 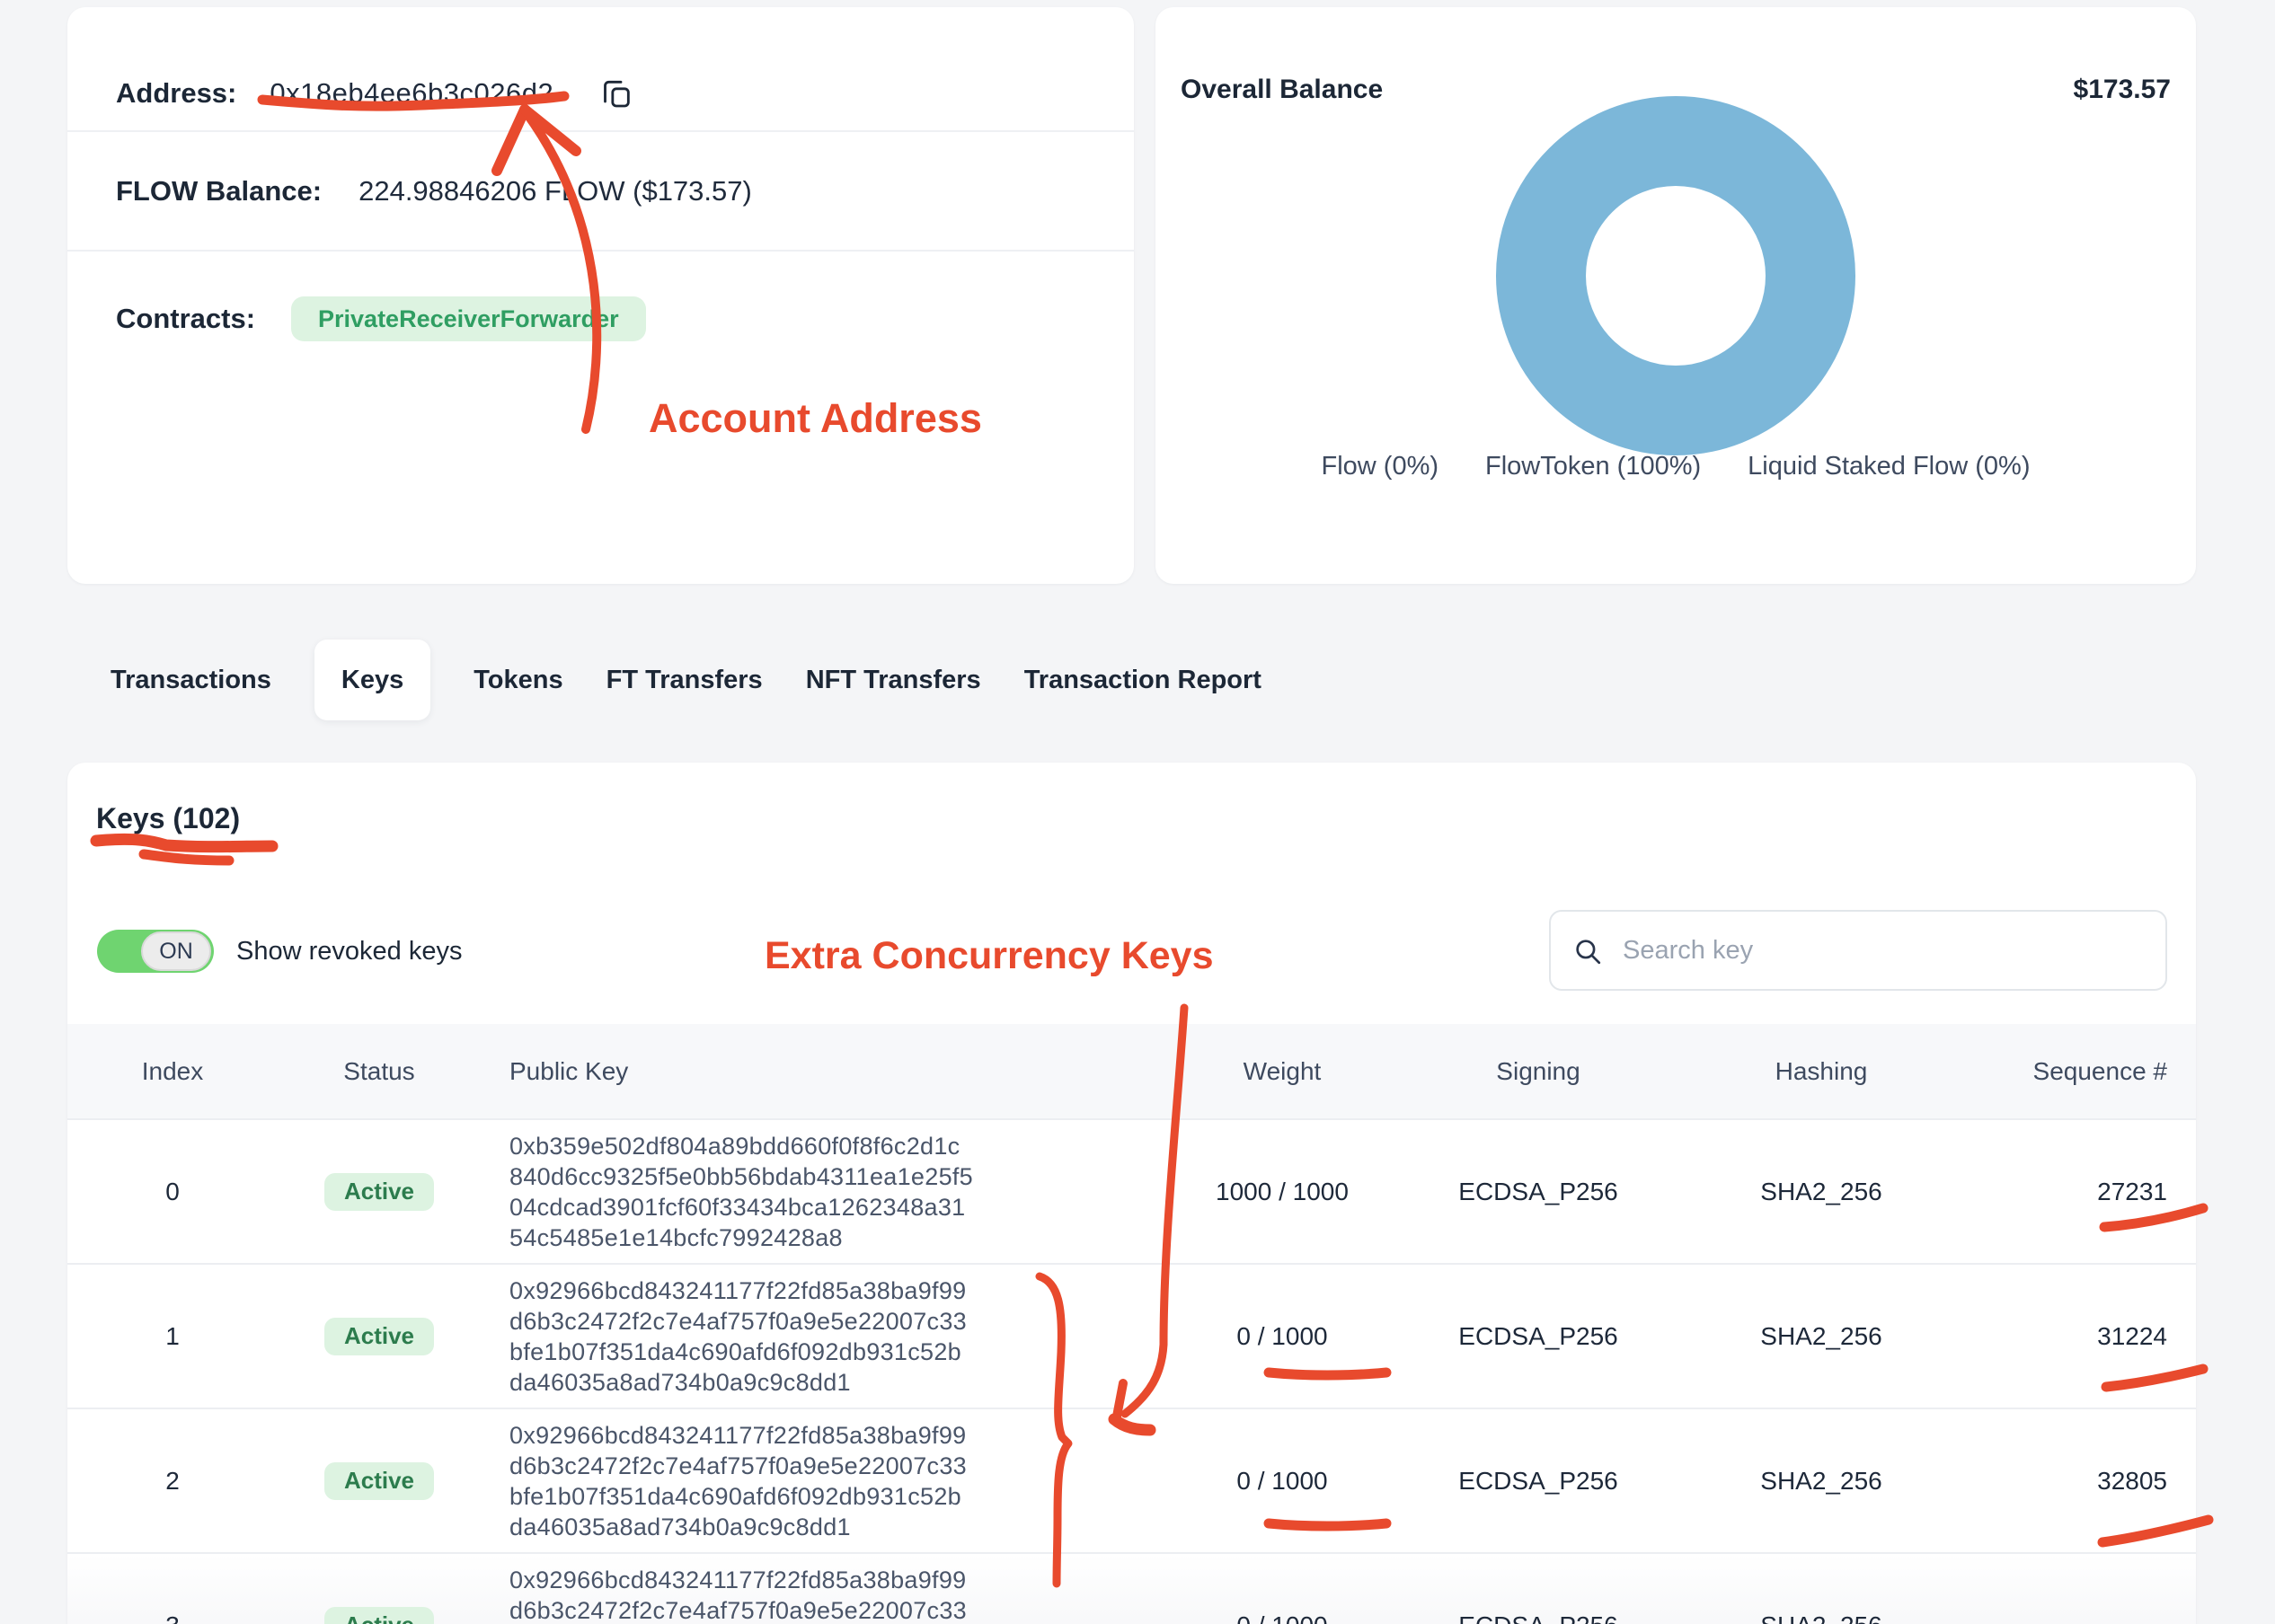 What do you see at coordinates (893, 680) in the screenshot?
I see `tab-nft-transfers: NFT Transfers` at bounding box center [893, 680].